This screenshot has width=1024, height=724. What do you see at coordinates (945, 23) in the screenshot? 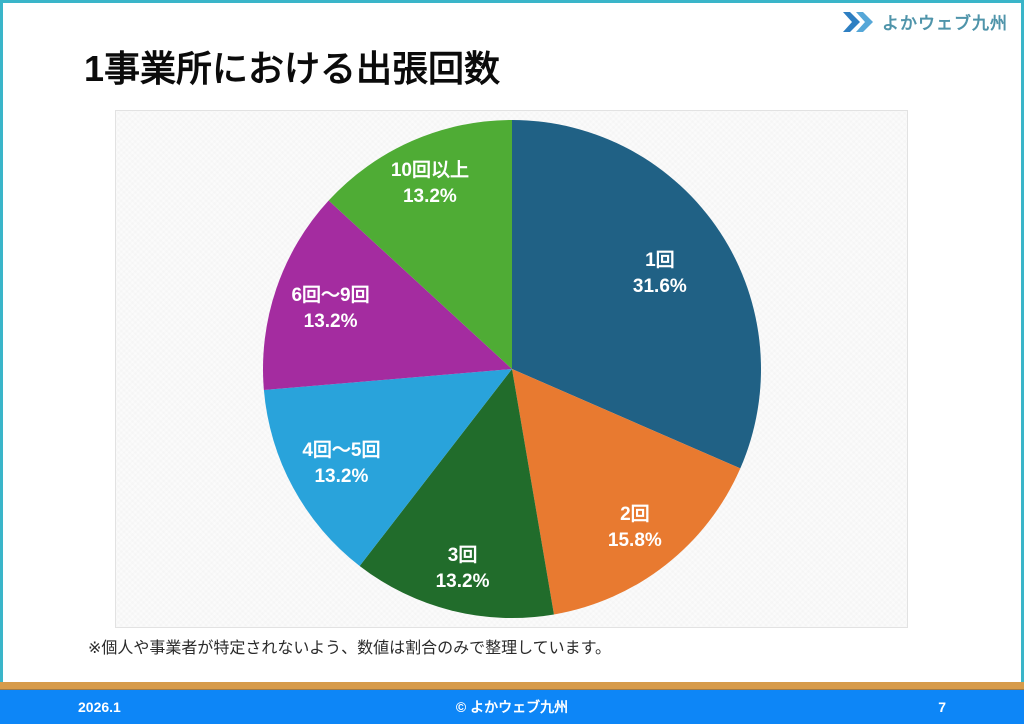
I see `logo-text: よかウェブ九州` at bounding box center [945, 23].